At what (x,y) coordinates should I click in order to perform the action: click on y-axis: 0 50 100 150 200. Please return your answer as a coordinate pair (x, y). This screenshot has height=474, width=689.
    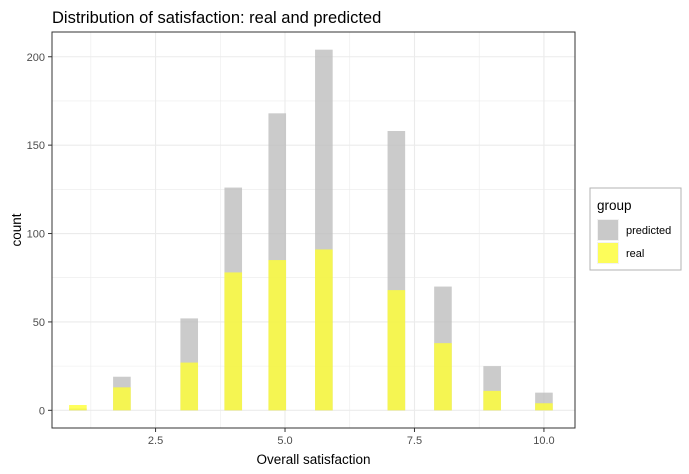
    Looking at the image, I should click on (39, 234).